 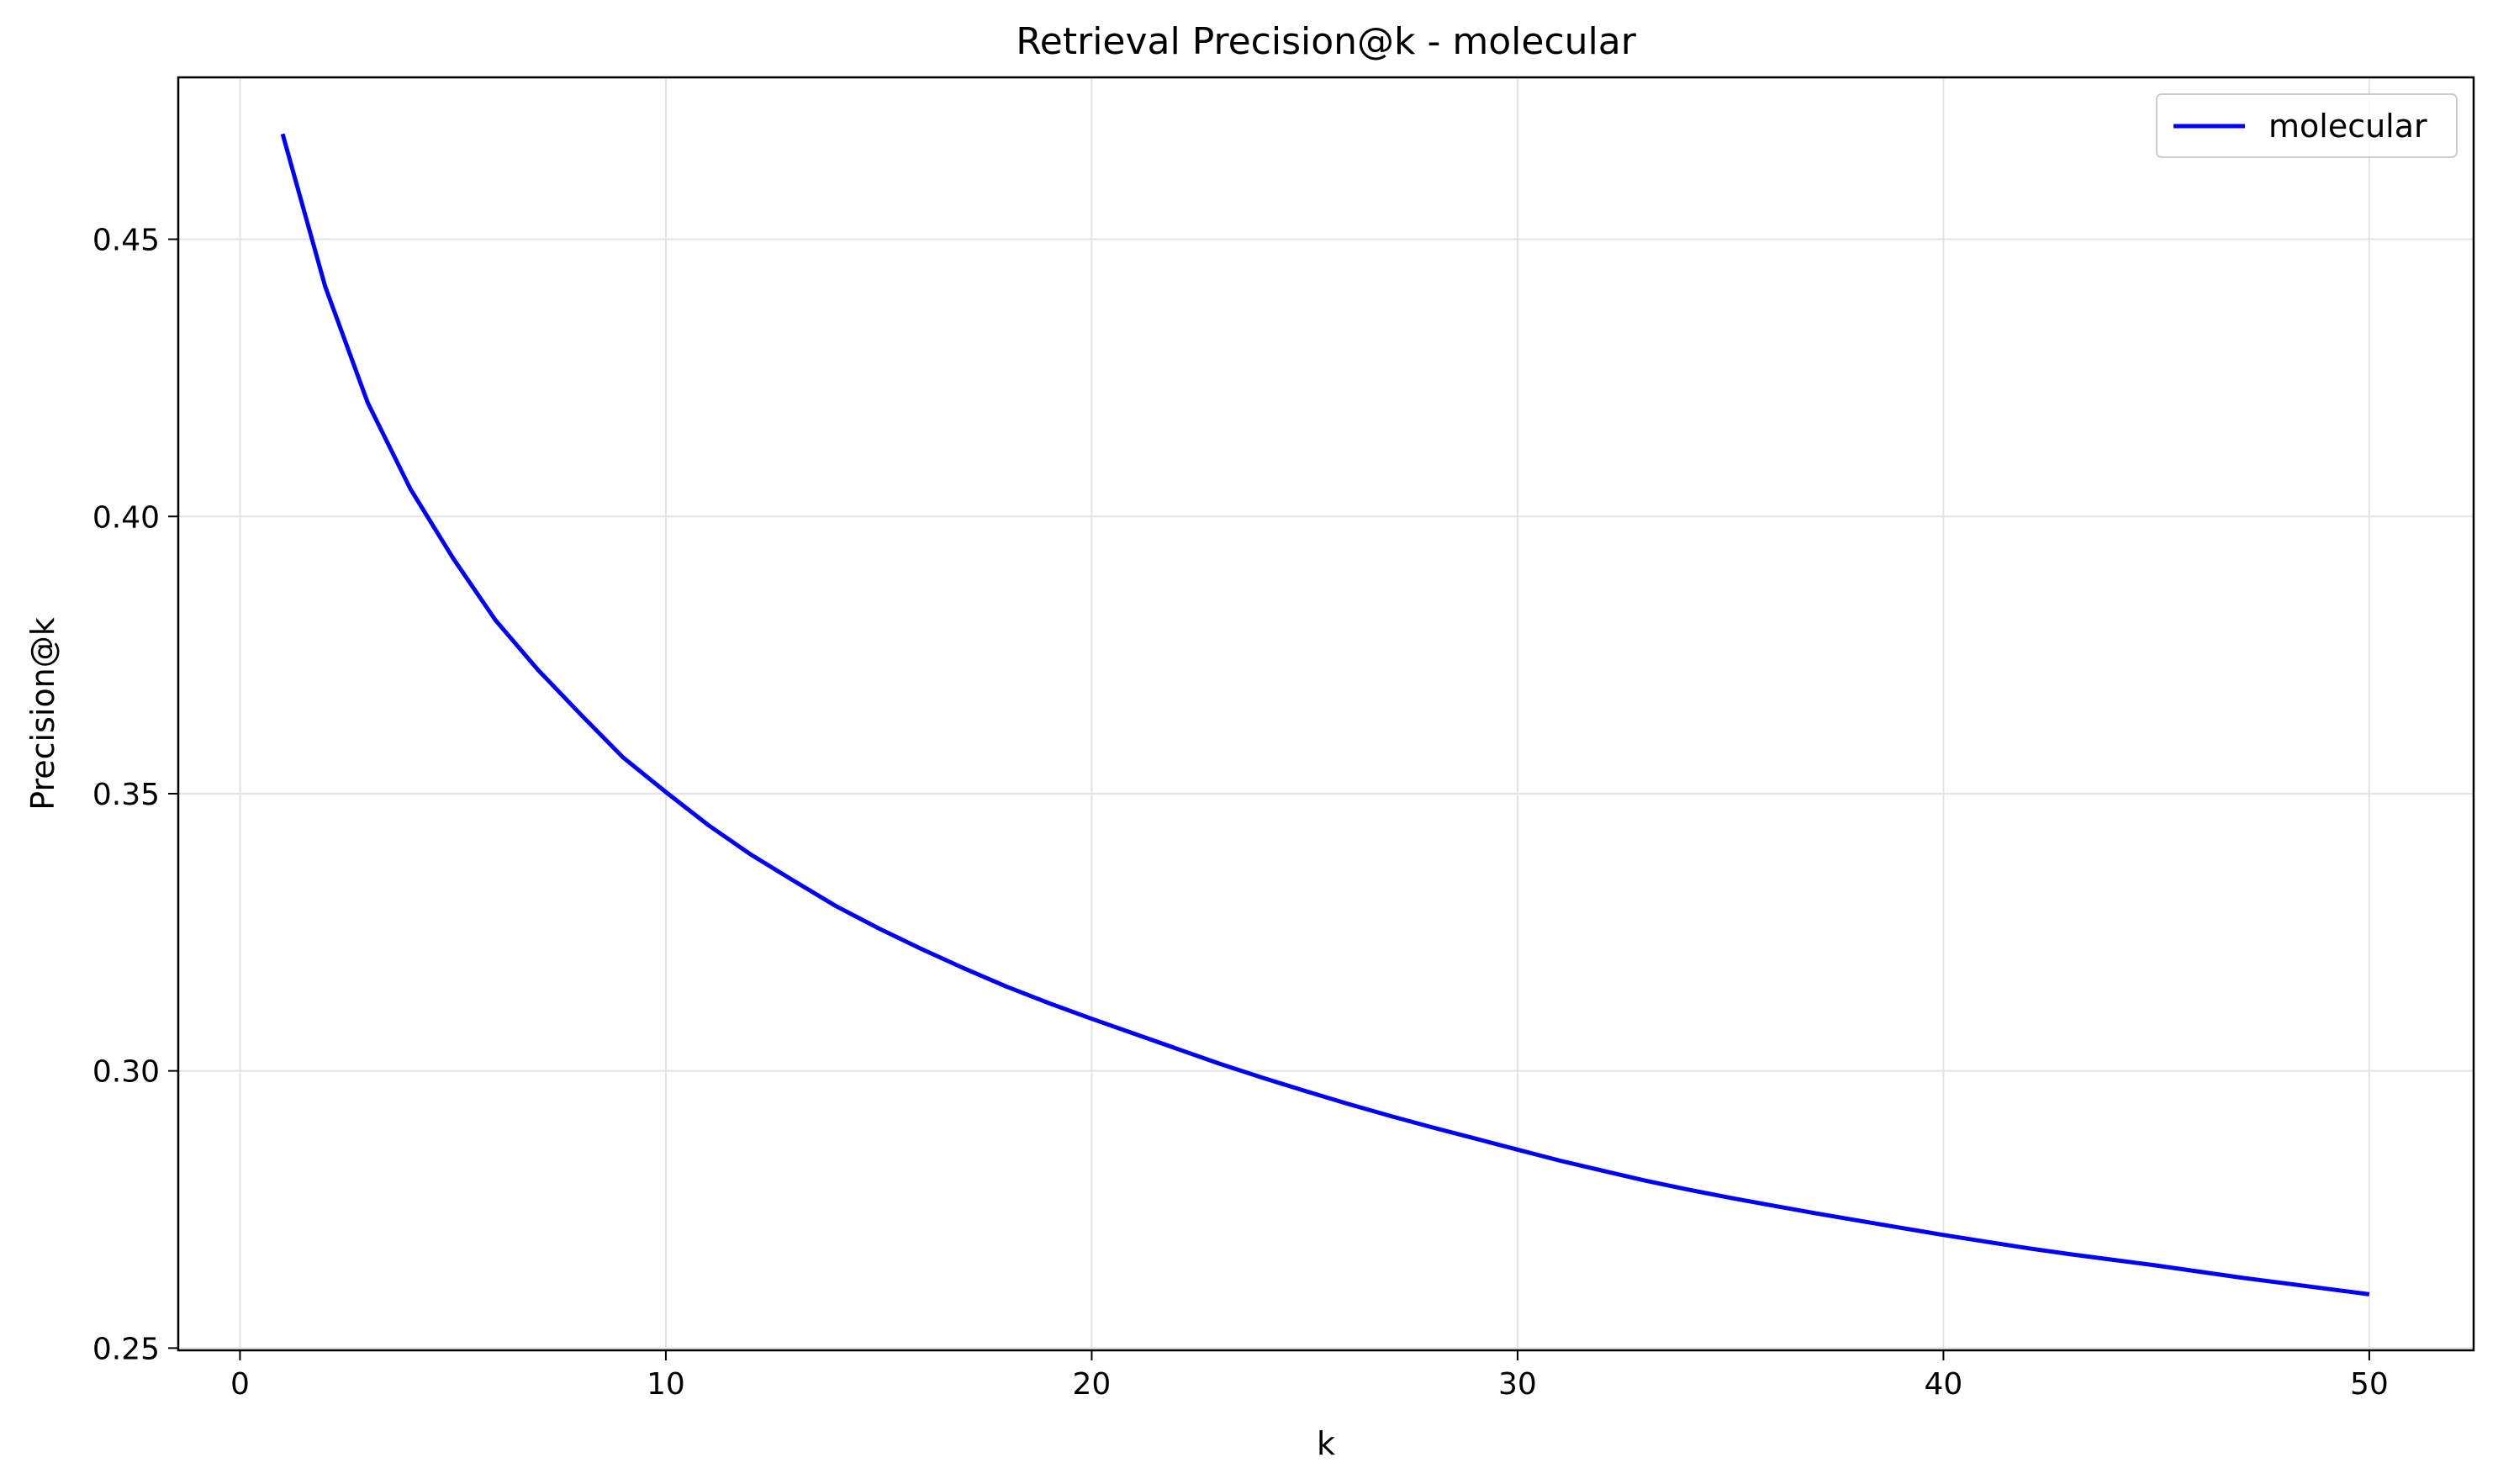 What do you see at coordinates (1517, 1384) in the screenshot?
I see `x-tick-label: 30` at bounding box center [1517, 1384].